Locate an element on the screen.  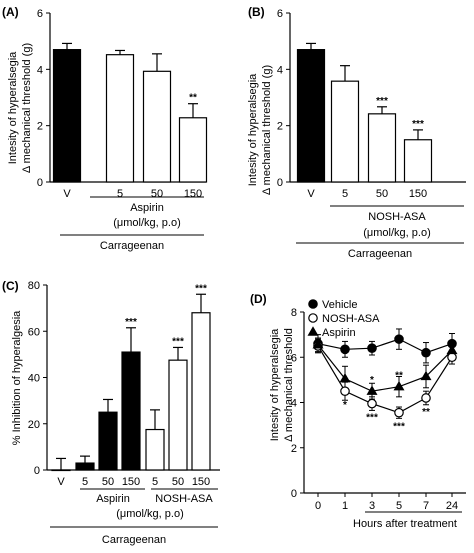
x-tick-label: 3 is located at coordinates (372, 506).